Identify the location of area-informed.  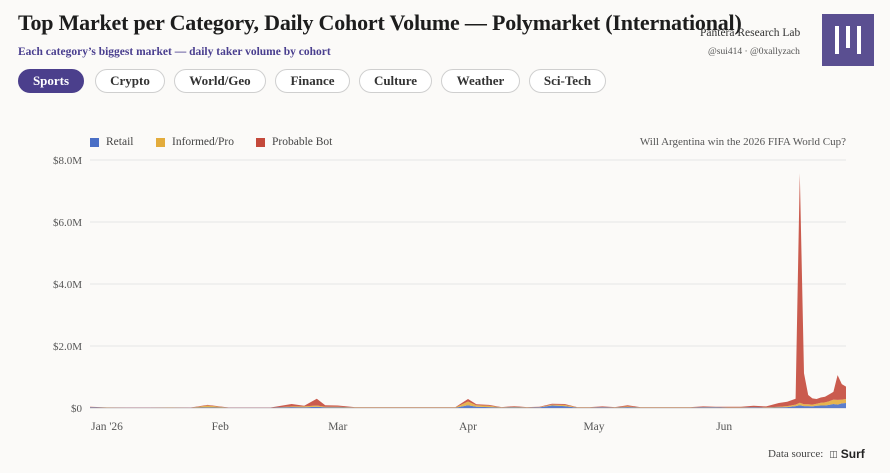
(468, 403).